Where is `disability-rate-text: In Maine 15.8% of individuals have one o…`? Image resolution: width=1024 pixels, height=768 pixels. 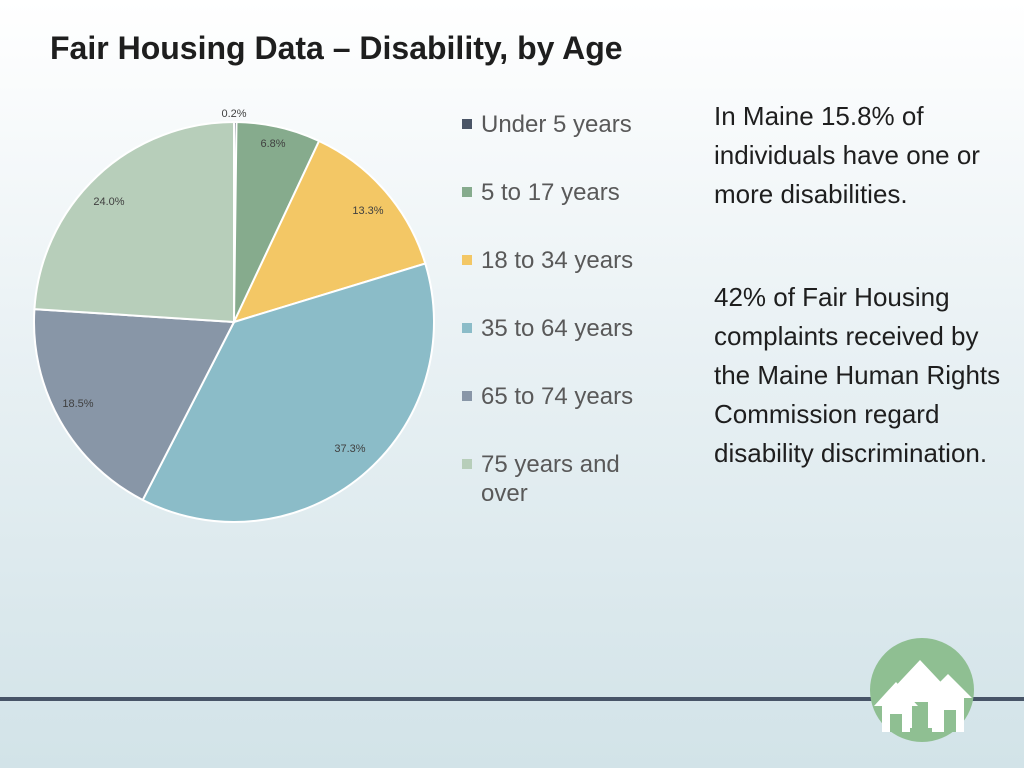 disability-rate-text: In Maine 15.8% of individuals have one o… is located at coordinates (847, 155).